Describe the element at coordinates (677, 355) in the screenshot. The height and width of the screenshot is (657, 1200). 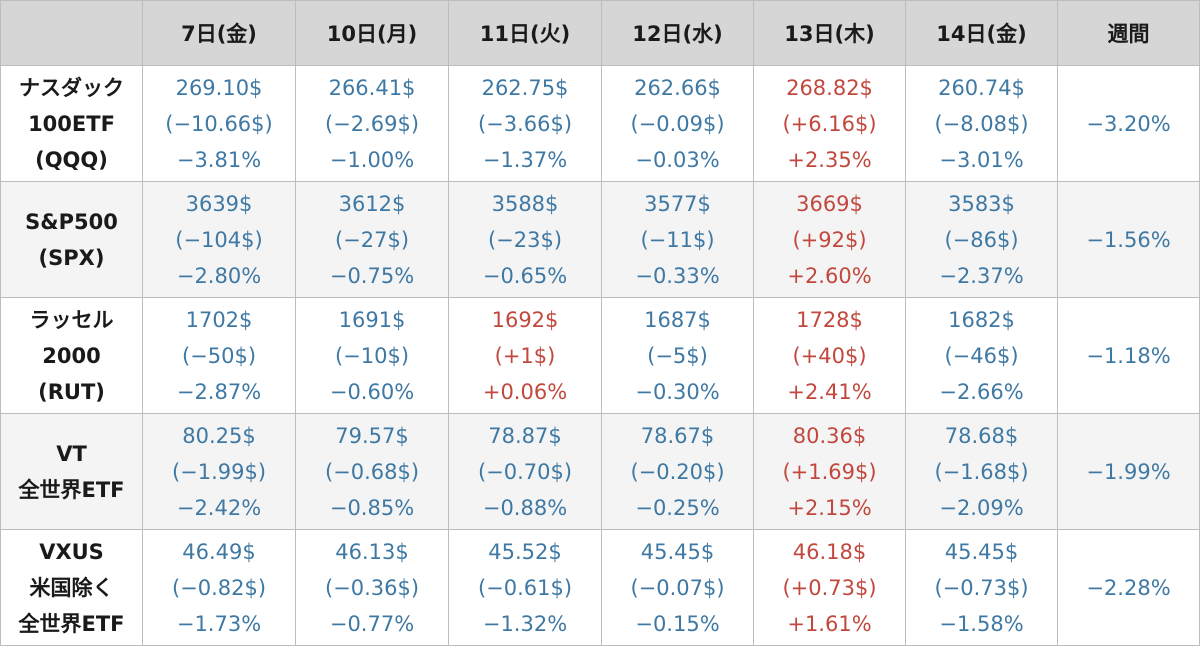
I see `day-cell: 1687$ (−5$) −0.30%` at that location.